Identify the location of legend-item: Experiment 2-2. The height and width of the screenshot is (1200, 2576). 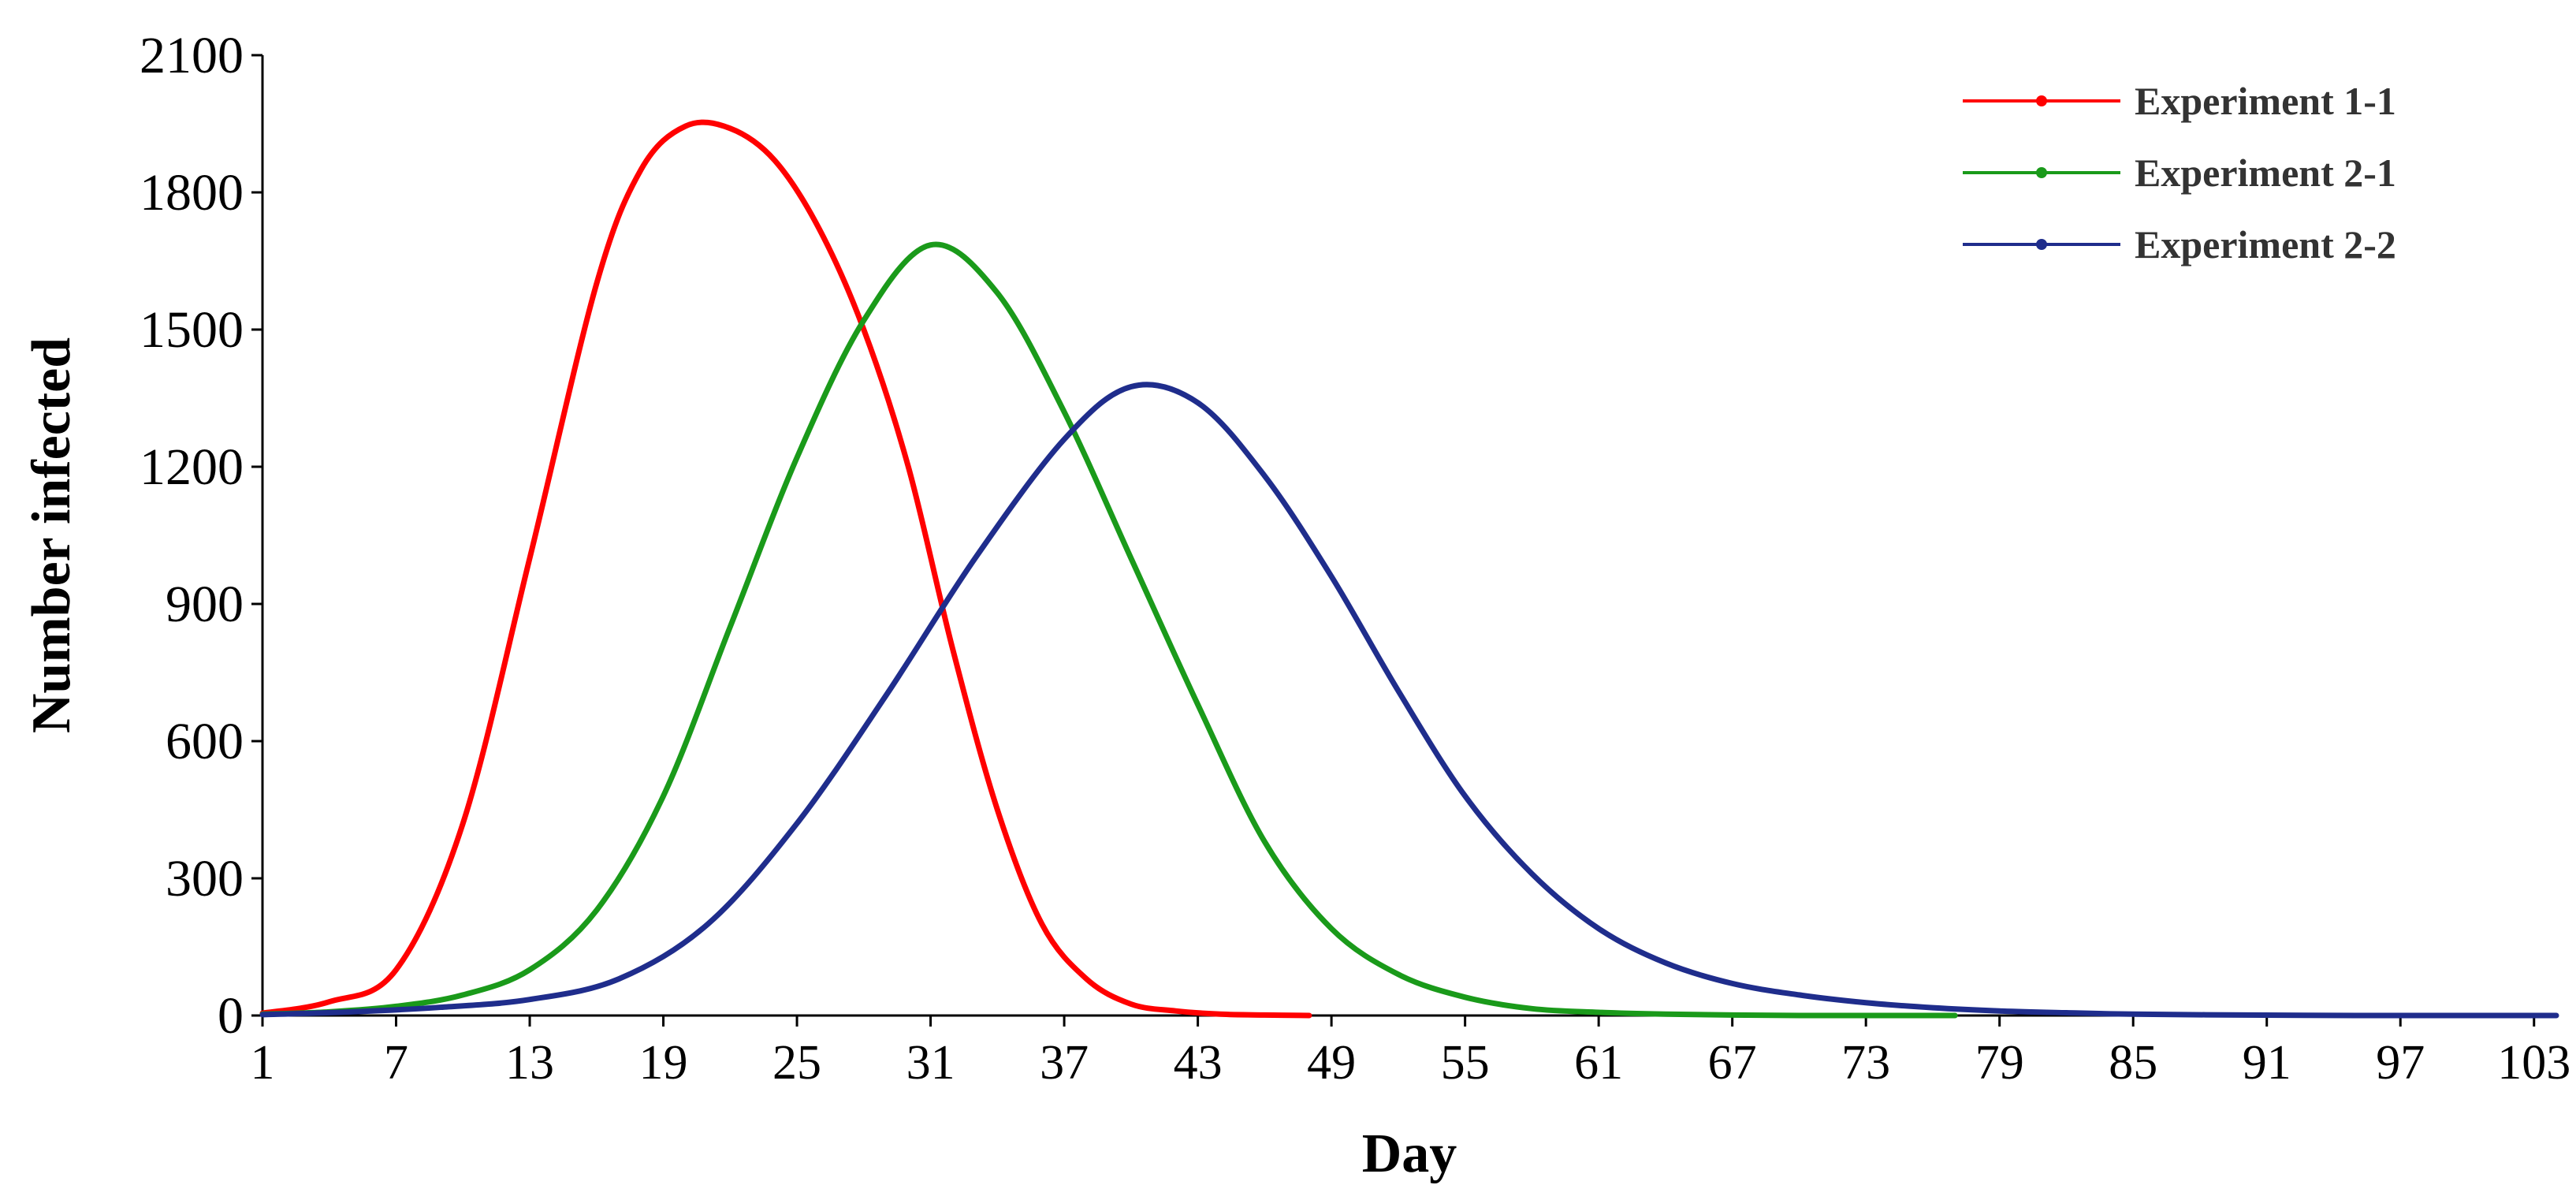
(2179, 244).